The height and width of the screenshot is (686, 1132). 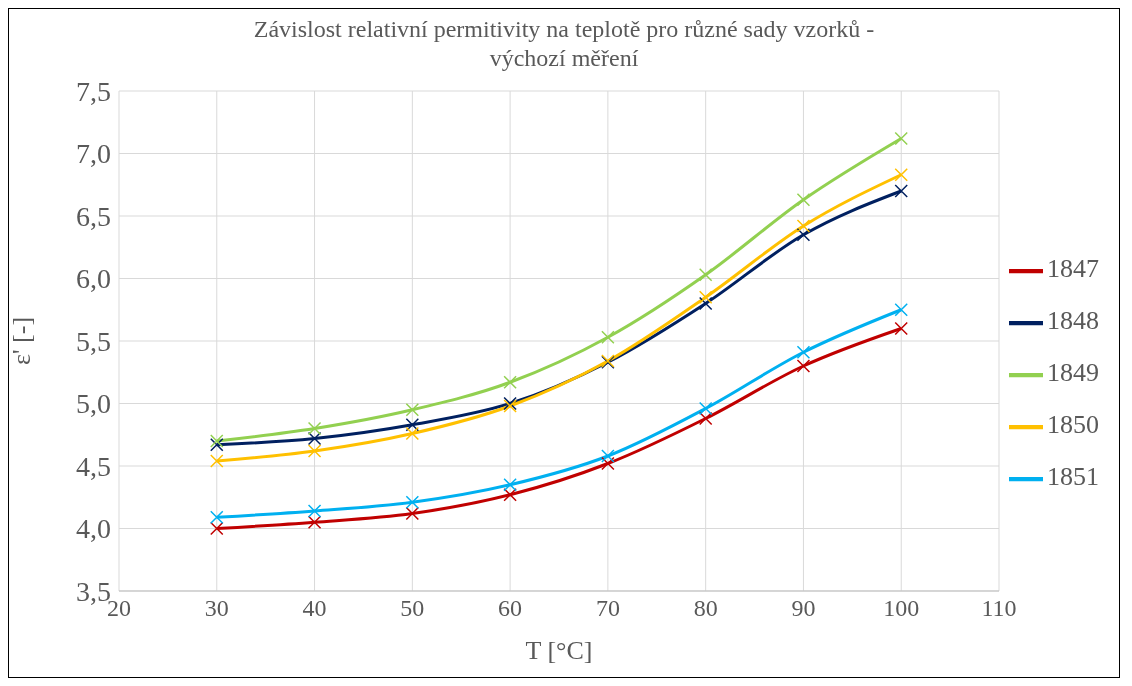 What do you see at coordinates (510, 608) in the screenshot?
I see `x-tick-label: 60` at bounding box center [510, 608].